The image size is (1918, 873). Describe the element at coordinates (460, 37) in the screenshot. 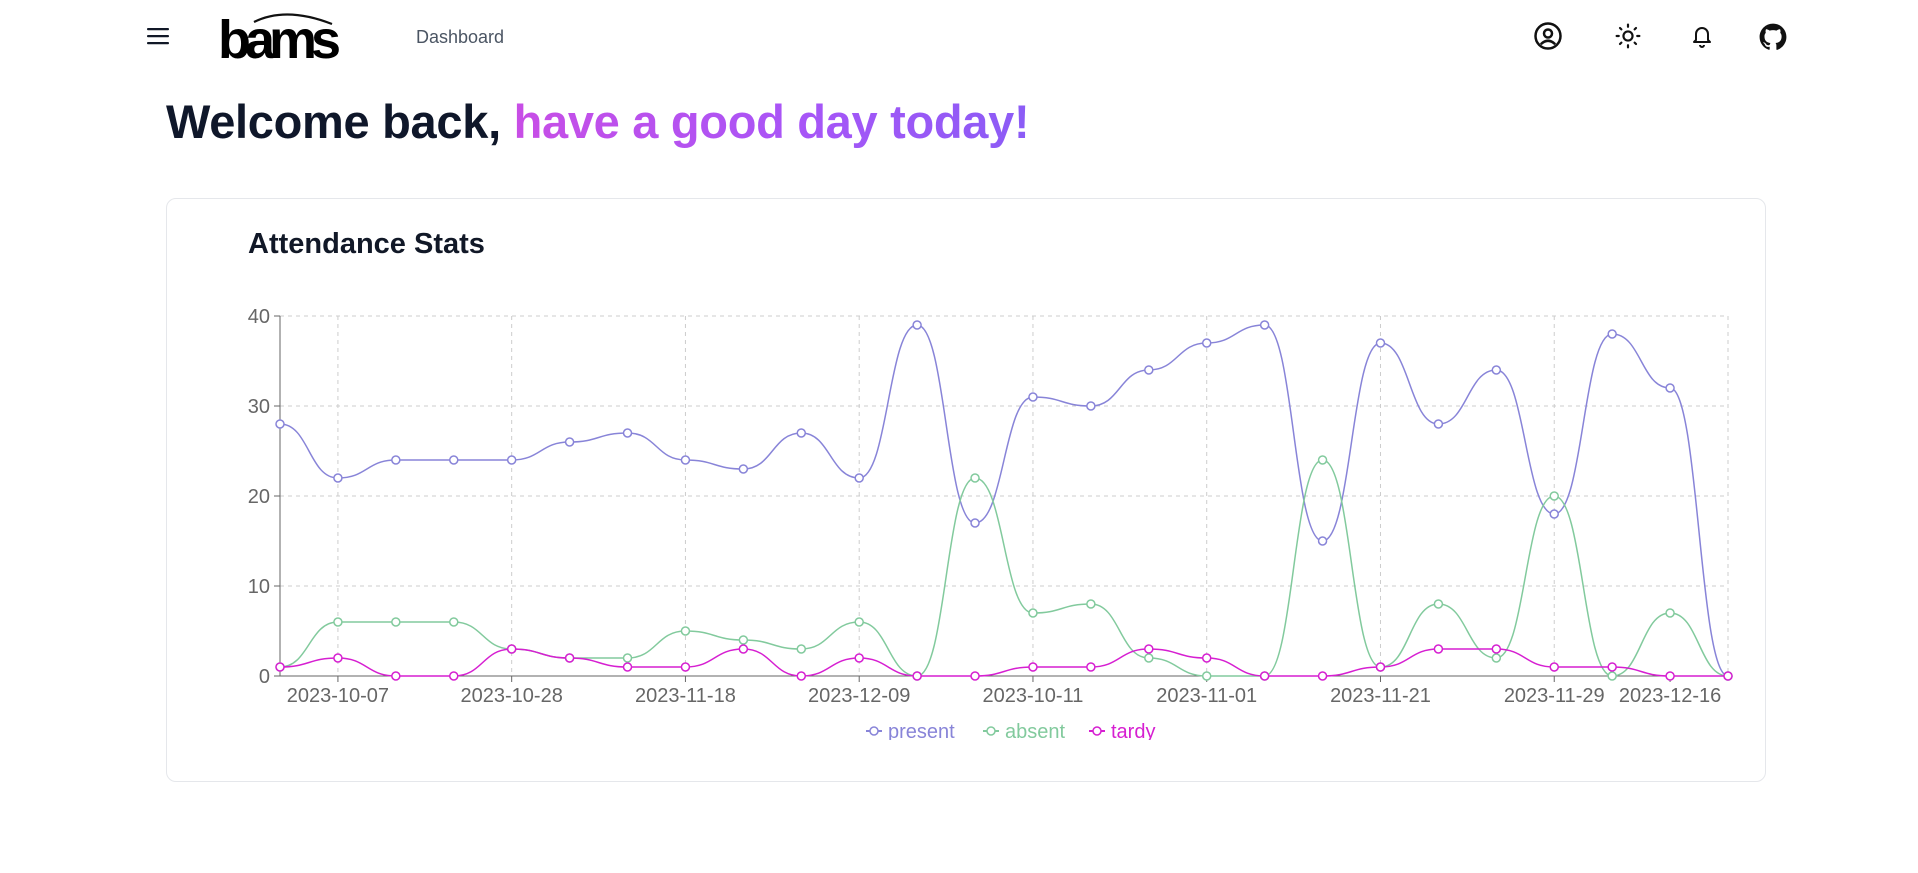

I see `nav-link-dashboard: Dashboard` at that location.